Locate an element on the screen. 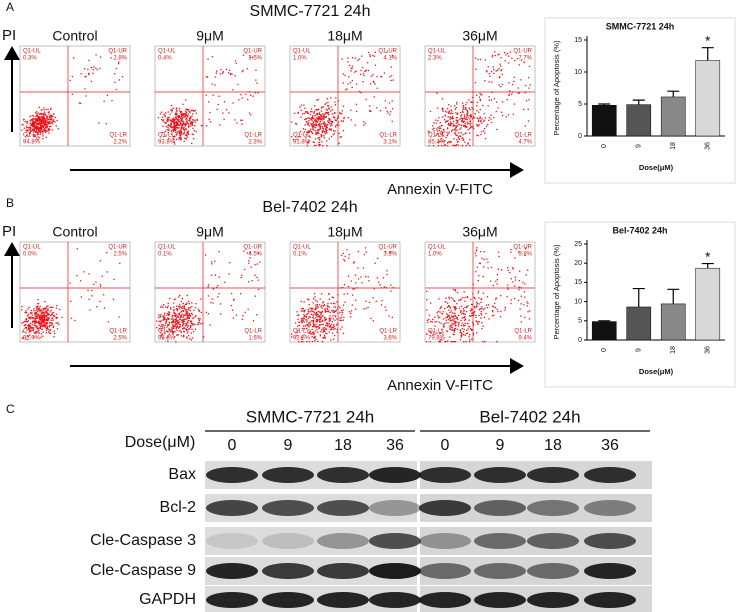 The width and height of the screenshot is (737, 612). quadrant-percent: 3.8% is located at coordinates (390, 255).